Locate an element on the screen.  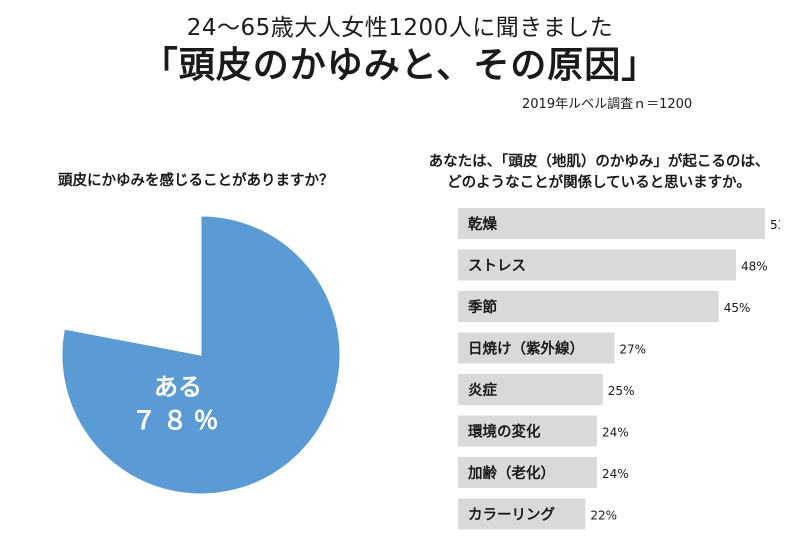
bar-category-label: ストレス is located at coordinates (497, 267).